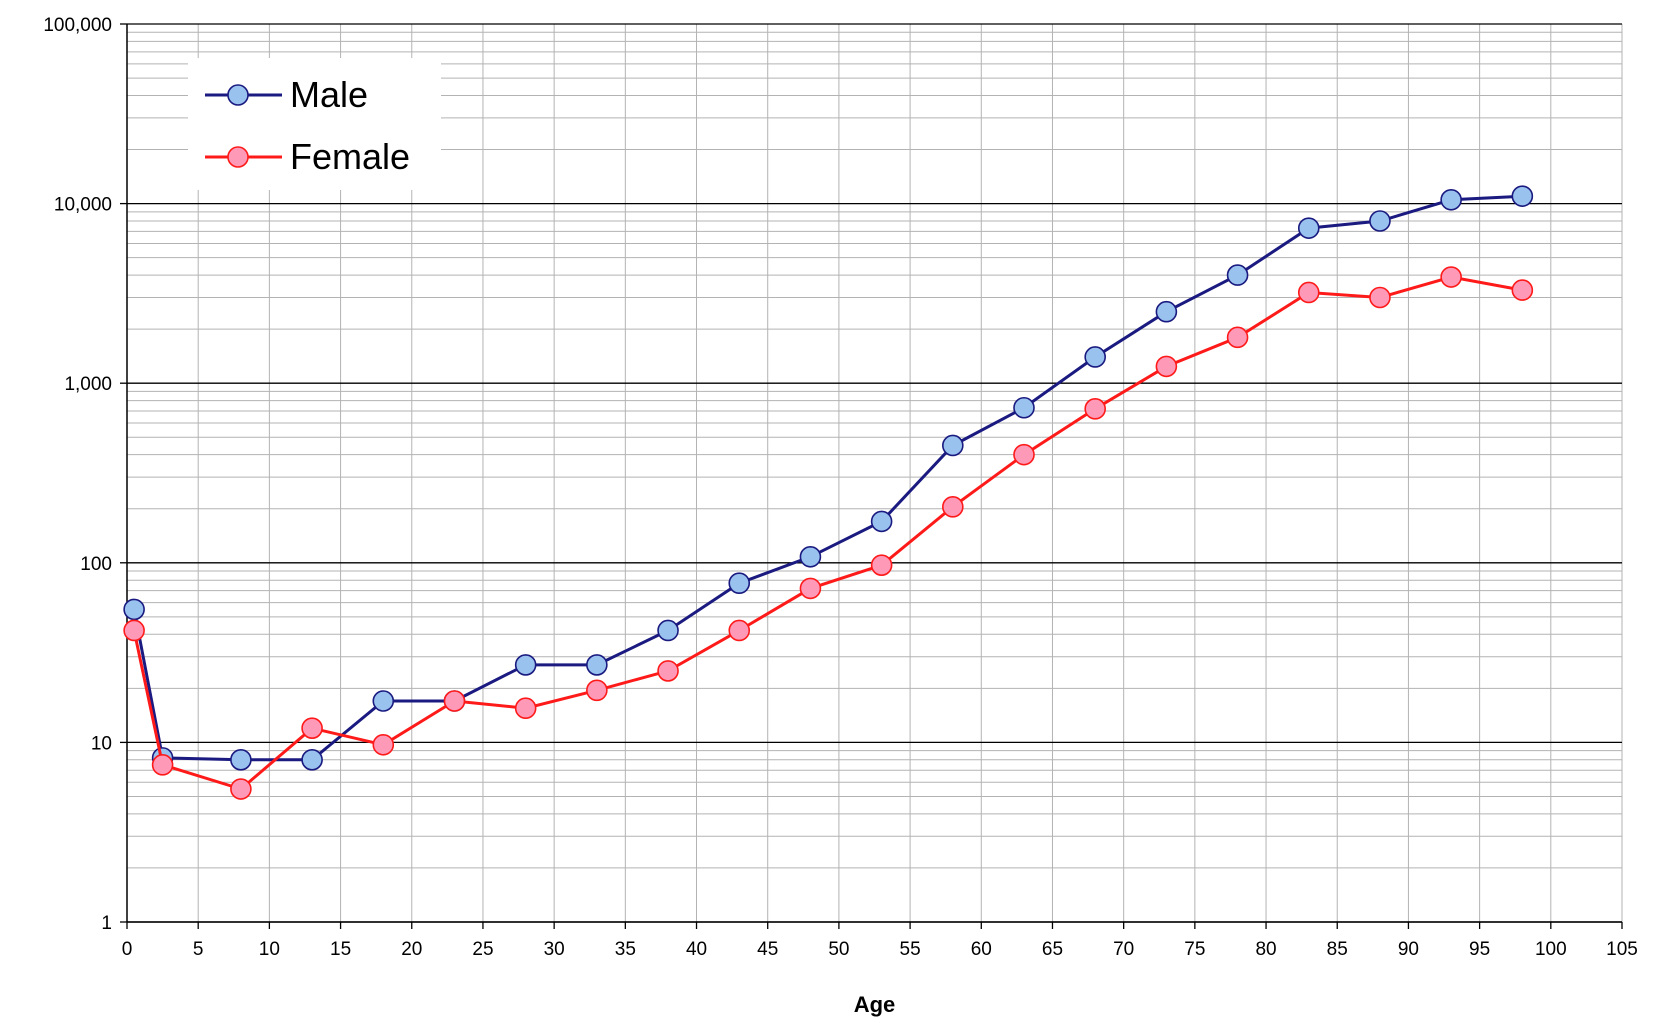  Describe the element at coordinates (1052, 949) in the screenshot. I see `x-tick-label: 65` at that location.